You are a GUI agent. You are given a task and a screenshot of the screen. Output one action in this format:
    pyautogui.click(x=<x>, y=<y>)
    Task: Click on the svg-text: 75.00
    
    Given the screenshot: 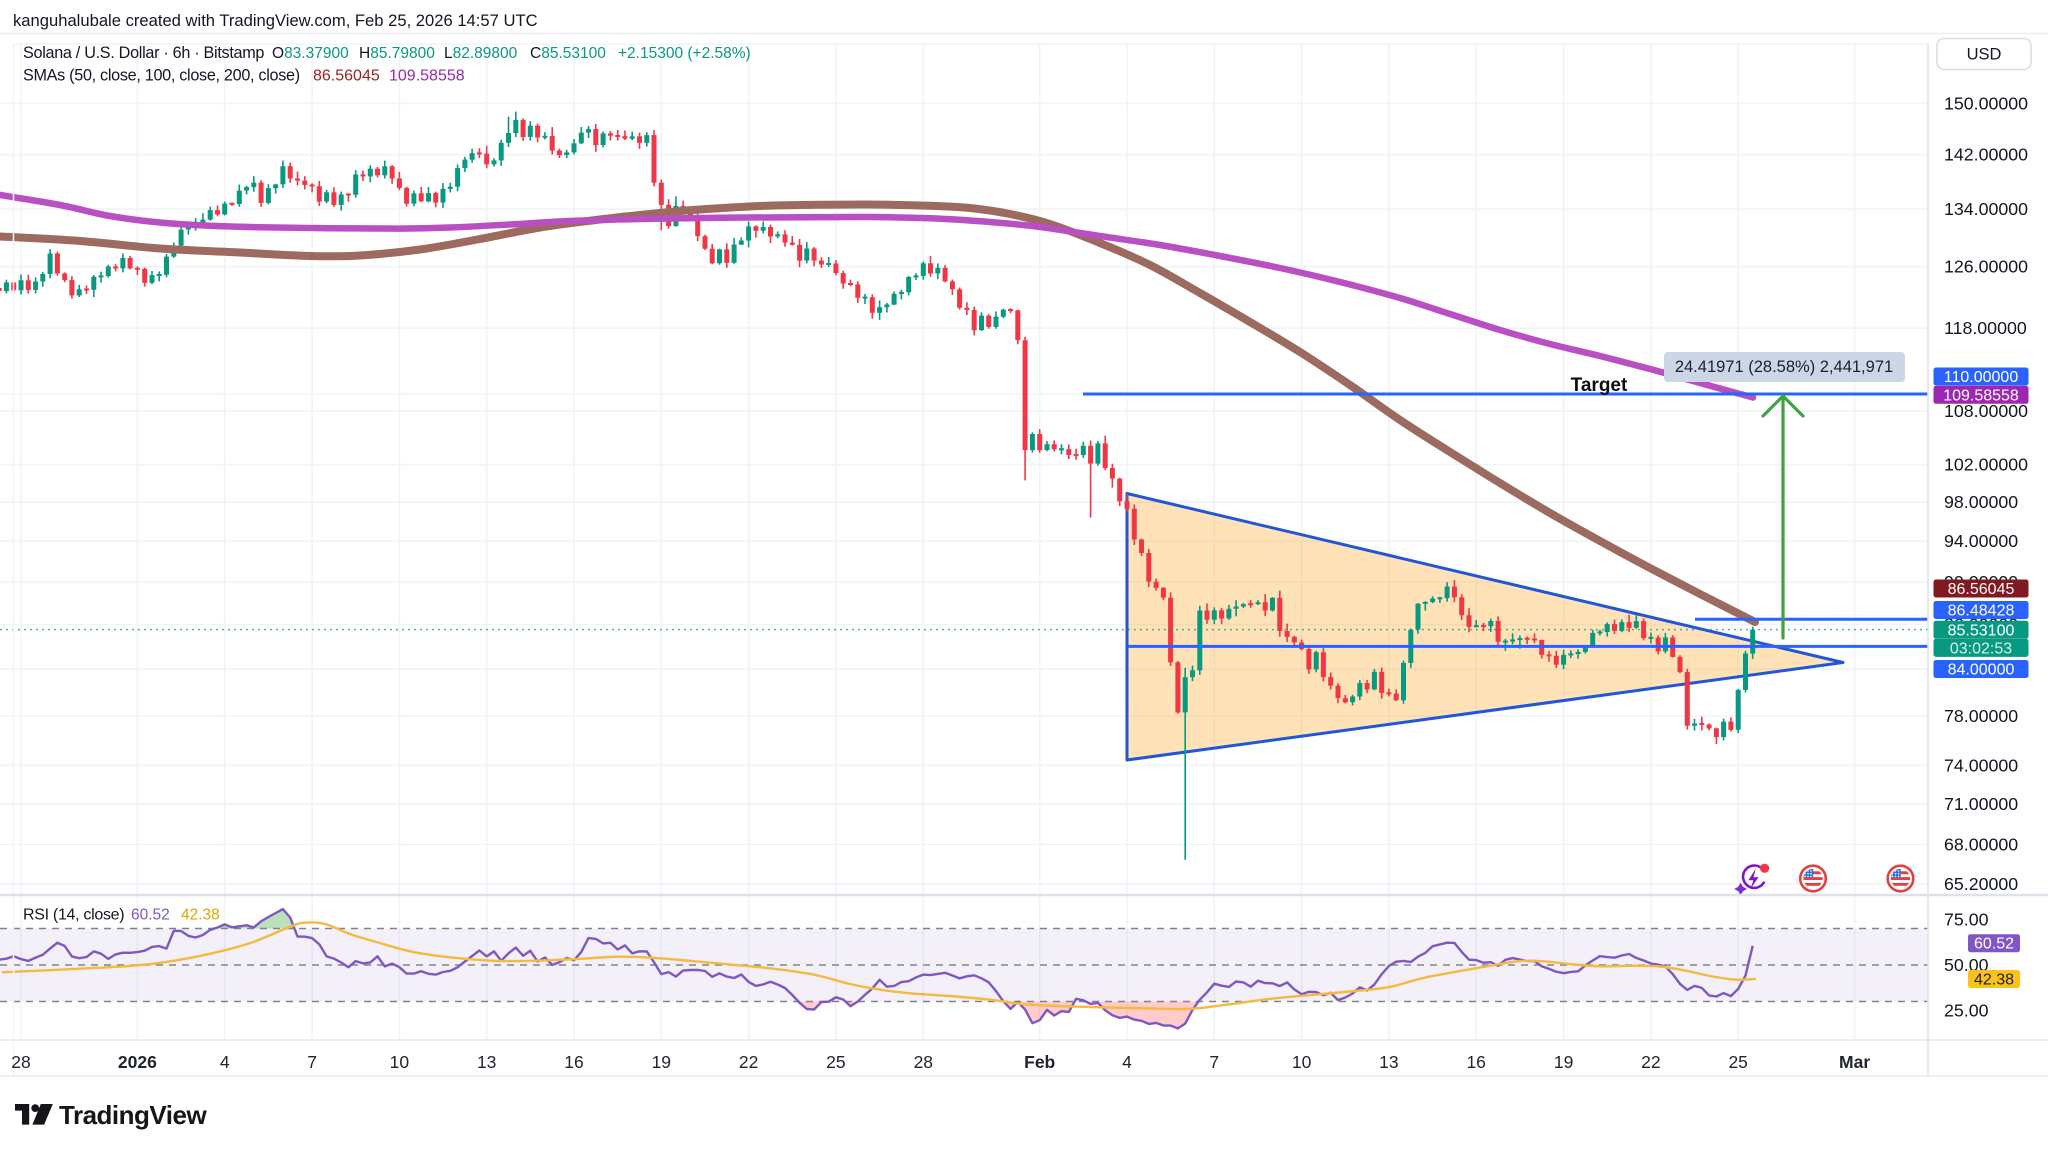 What is the action you would take?
    pyautogui.click(x=1966, y=919)
    